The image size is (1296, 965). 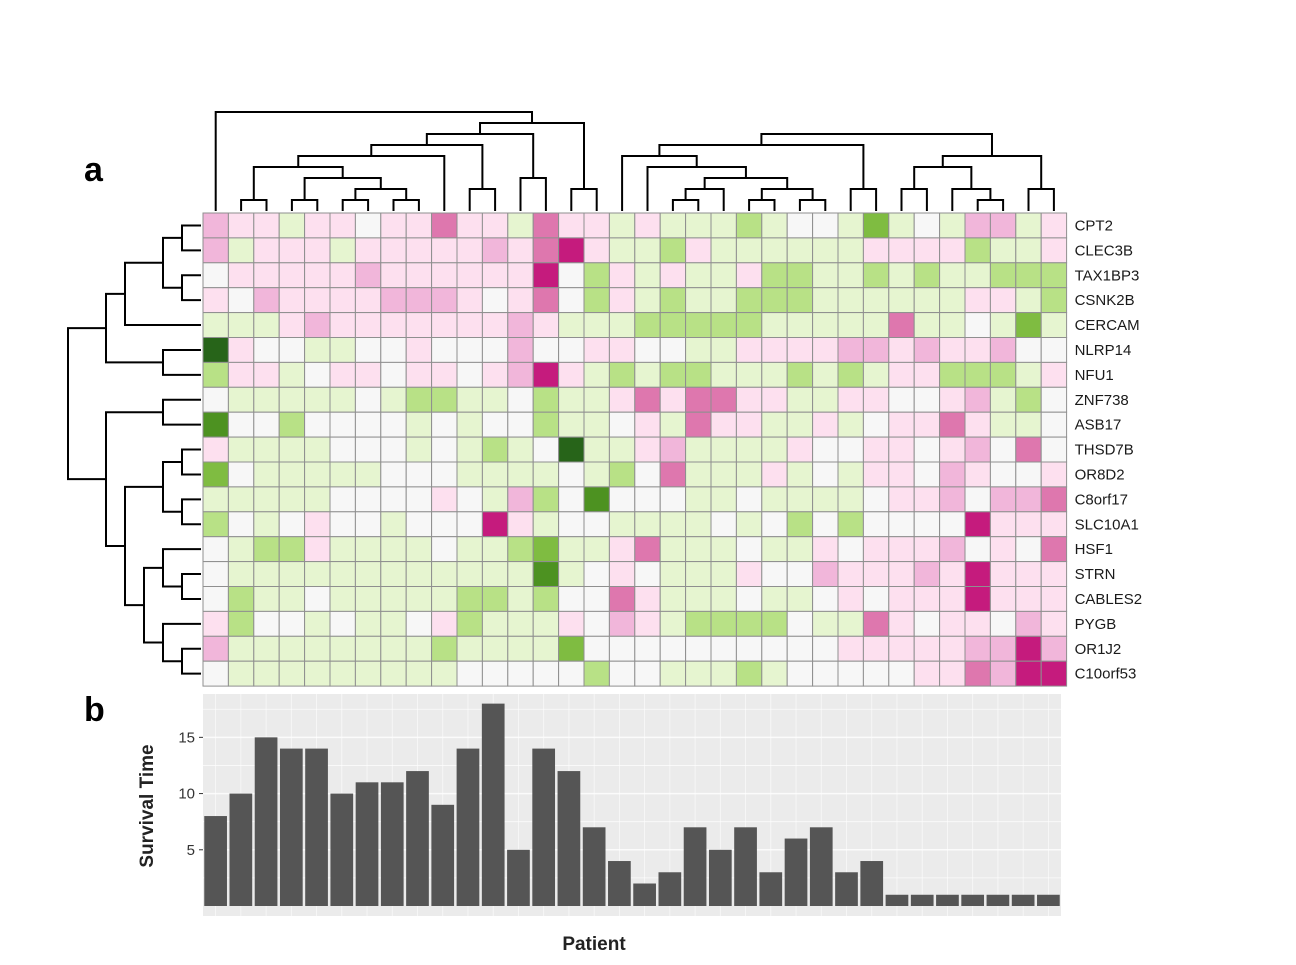 What do you see at coordinates (1098, 425) in the screenshot?
I see `gene-label-asb17: ASB17` at bounding box center [1098, 425].